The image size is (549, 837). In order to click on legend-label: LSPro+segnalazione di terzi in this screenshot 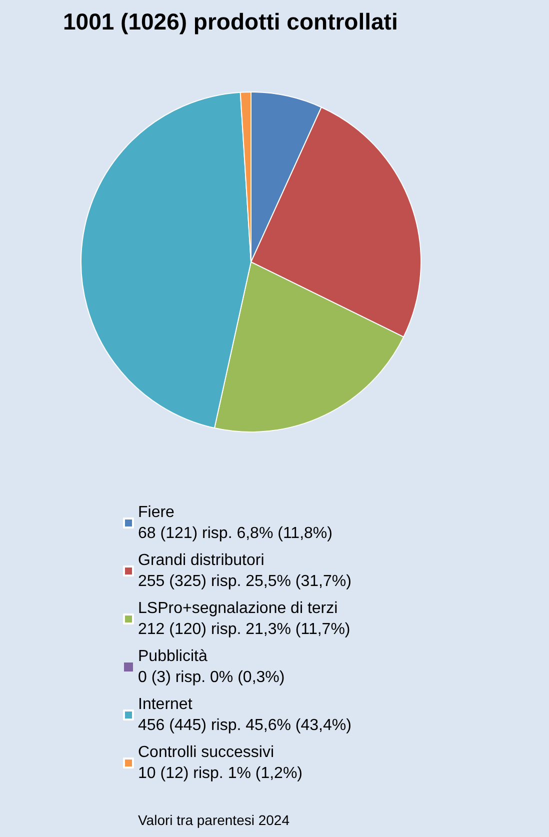, I will do `click(238, 608)`.